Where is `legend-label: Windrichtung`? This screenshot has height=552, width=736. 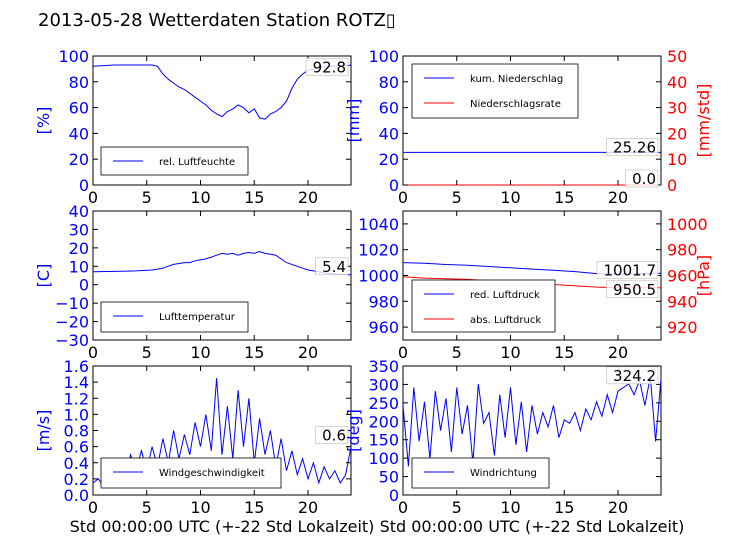 legend-label: Windrichtung is located at coordinates (503, 473).